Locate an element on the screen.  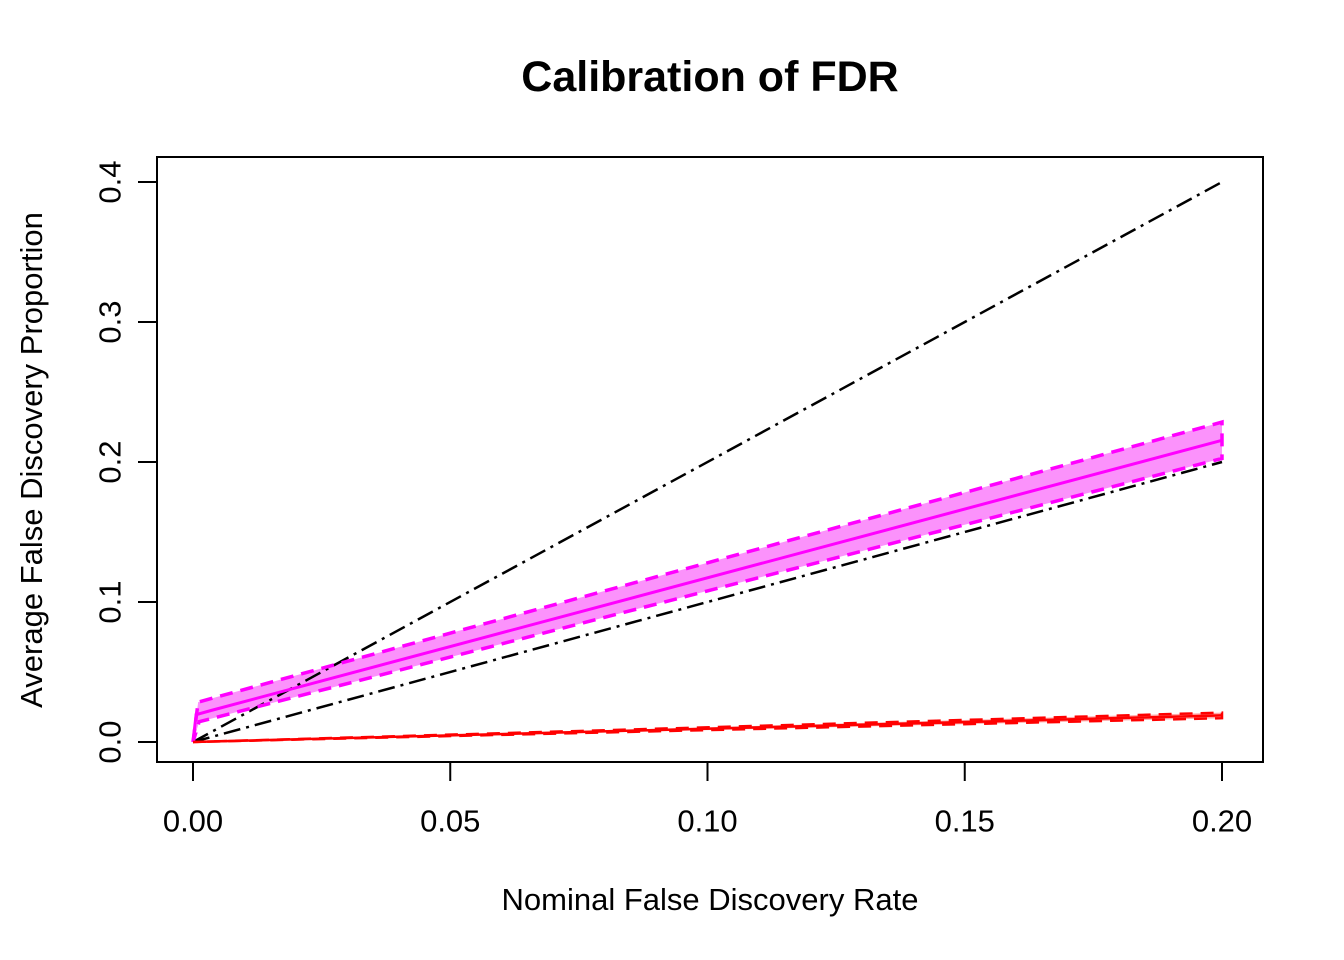
x-tick-label: 0.15 is located at coordinates (965, 821).